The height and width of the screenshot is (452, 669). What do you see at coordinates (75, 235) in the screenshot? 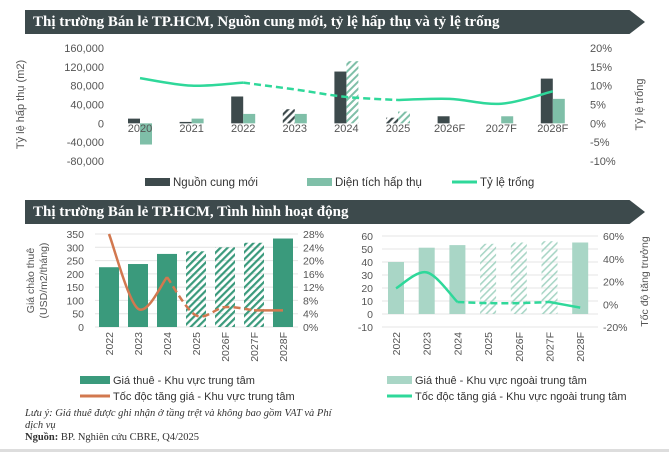
I see `y-tick-label: 350` at bounding box center [75, 235].